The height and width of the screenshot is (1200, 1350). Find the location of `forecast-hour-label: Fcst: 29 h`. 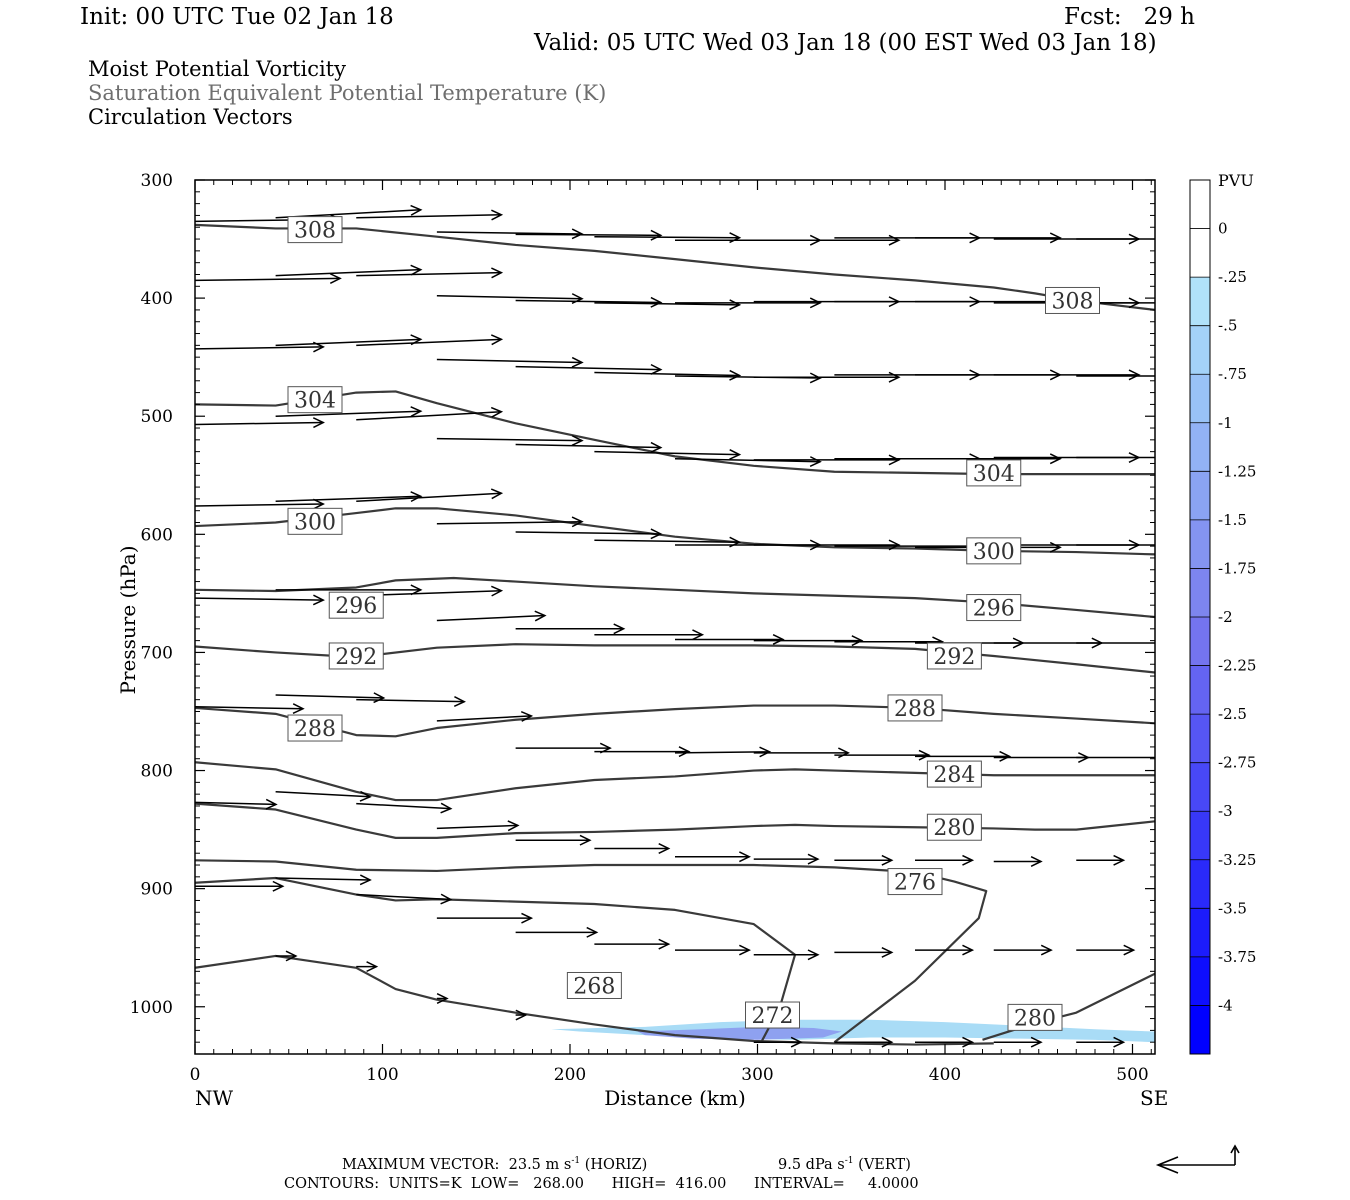

forecast-hour-label: Fcst: 29 h is located at coordinates (1129, 17).